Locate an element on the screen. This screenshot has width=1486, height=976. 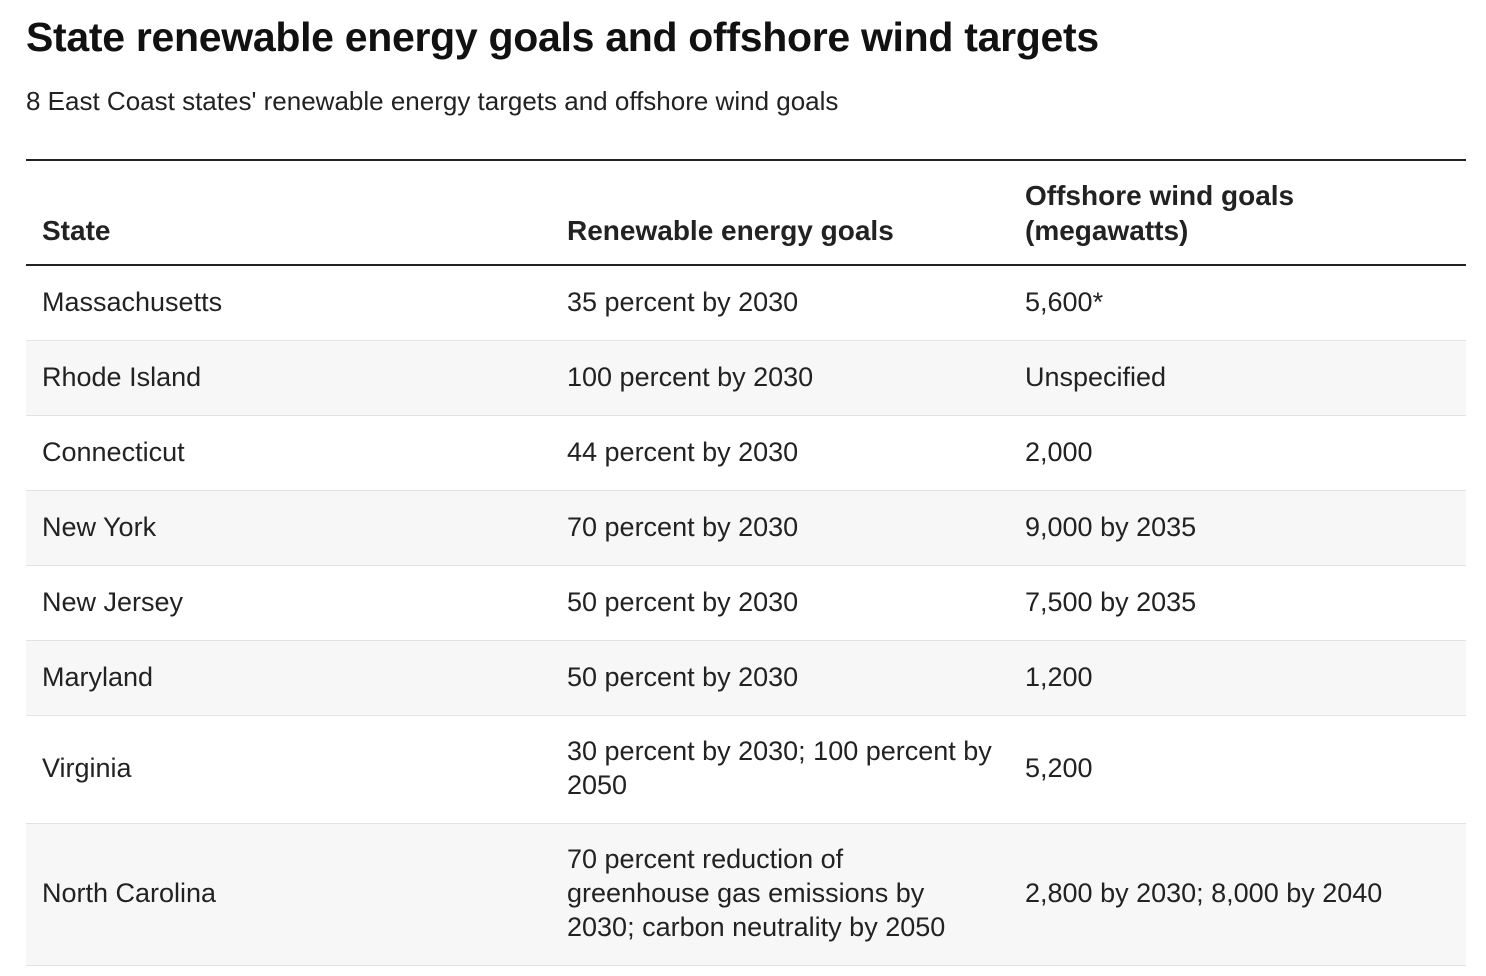
table-row: Maryland 50 percent by 2030 1,200 is located at coordinates (746, 678).